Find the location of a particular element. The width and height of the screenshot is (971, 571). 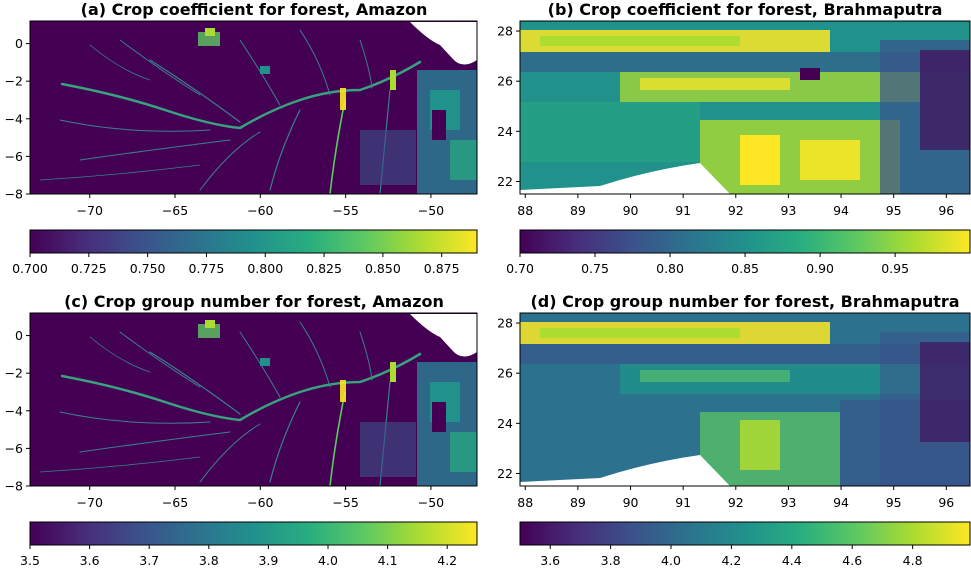

colorbar-tick-label: 4.1 is located at coordinates (388, 560).